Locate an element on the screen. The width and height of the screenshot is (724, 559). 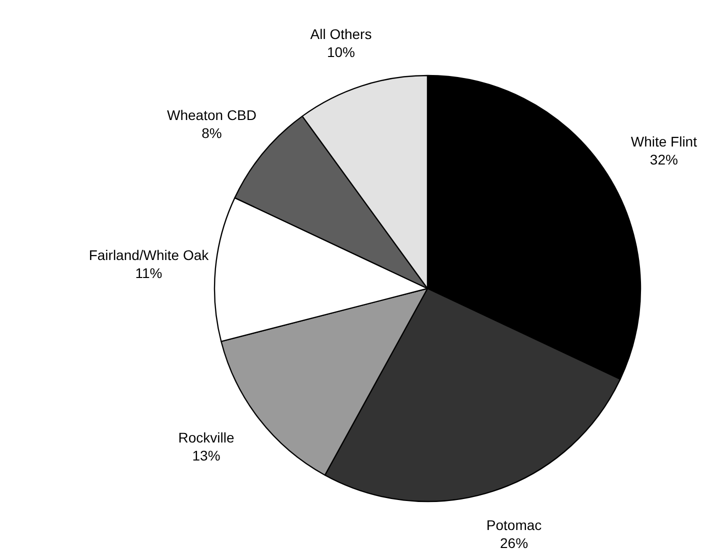
data-label: 11% is located at coordinates (148, 273).